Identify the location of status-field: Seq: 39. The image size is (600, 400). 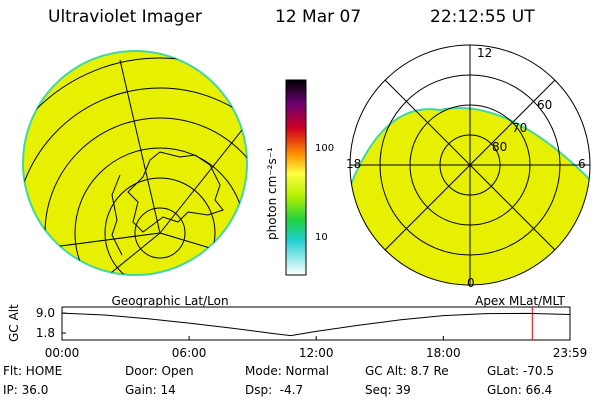
(388, 390).